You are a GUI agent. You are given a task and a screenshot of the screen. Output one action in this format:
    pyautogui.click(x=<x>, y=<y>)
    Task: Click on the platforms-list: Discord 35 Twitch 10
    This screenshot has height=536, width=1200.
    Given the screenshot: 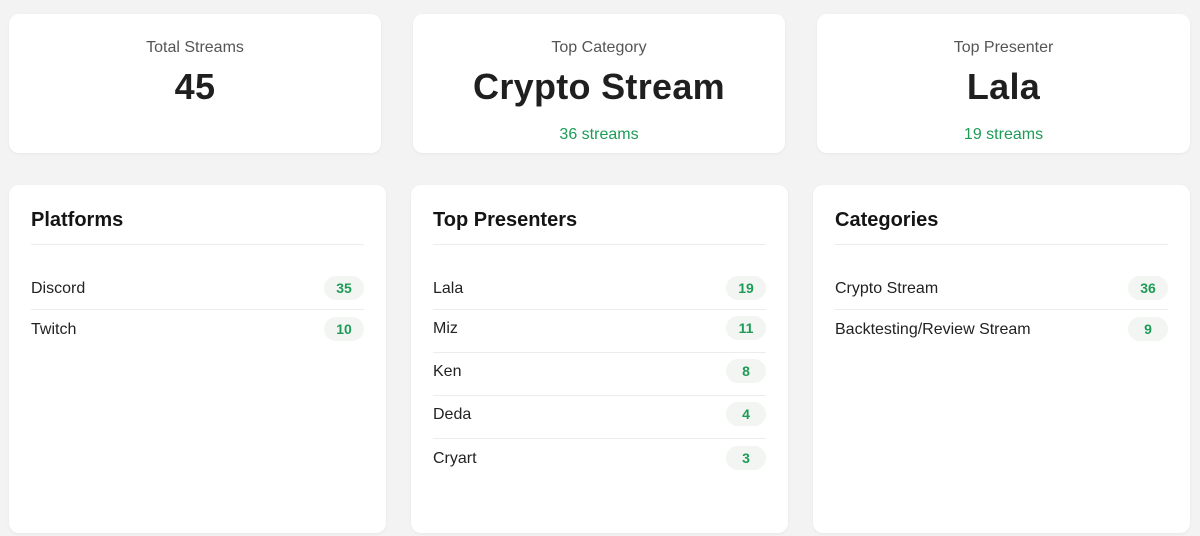 What is the action you would take?
    pyautogui.click(x=197, y=309)
    